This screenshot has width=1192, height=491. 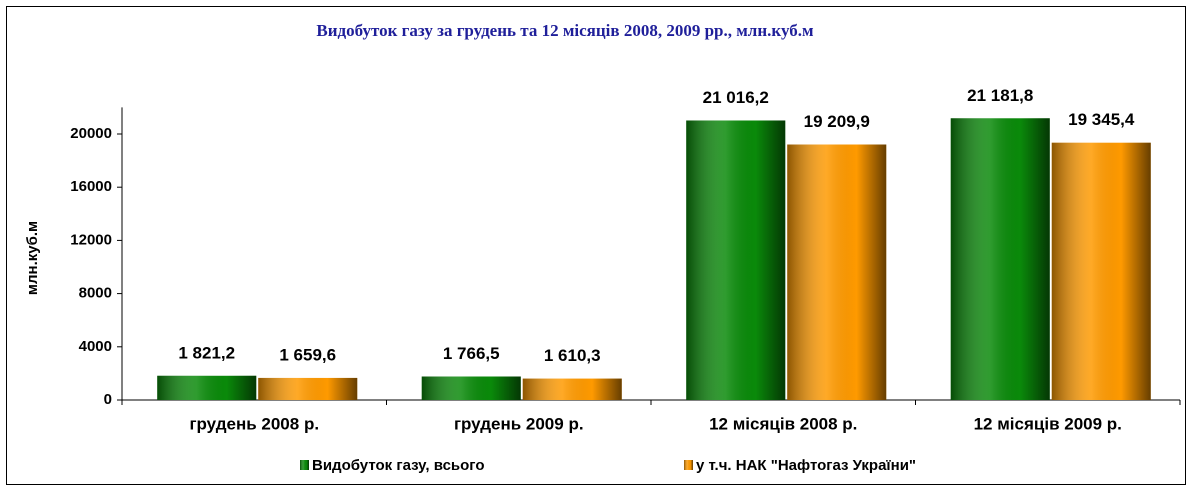 What do you see at coordinates (1101, 119) in the screenshot?
I see `data-label: 19 345,4` at bounding box center [1101, 119].